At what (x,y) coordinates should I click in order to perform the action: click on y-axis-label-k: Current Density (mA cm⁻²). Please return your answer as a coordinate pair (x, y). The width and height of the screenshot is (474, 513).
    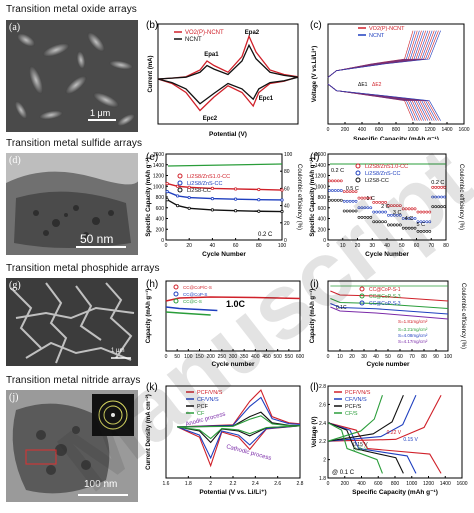
    Looking at the image, I should click on (148, 432).